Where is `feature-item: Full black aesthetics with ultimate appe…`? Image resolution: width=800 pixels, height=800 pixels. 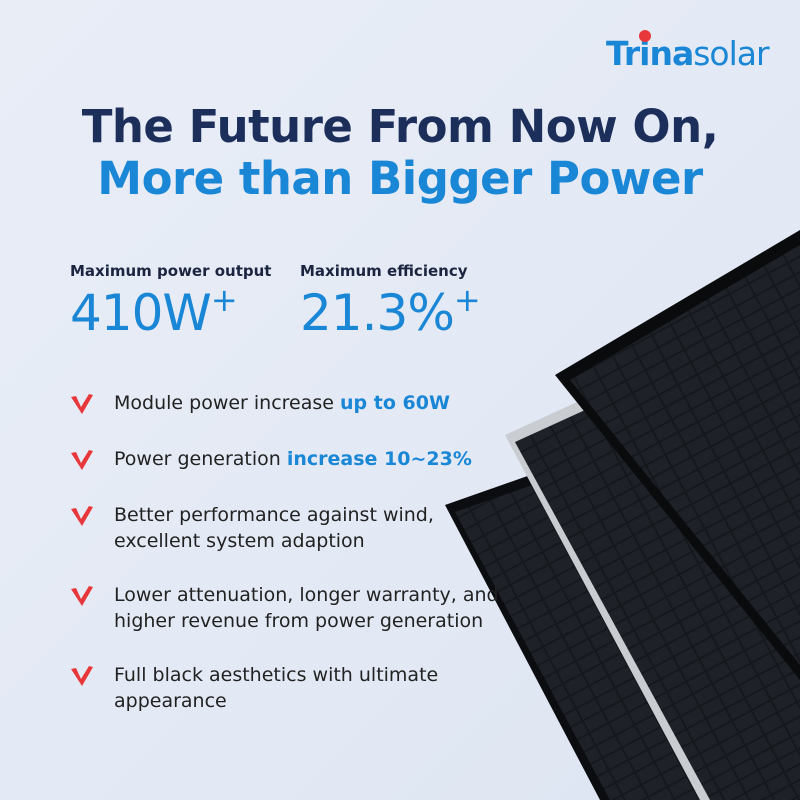 feature-item: Full black aesthetics with ultimate appe… is located at coordinates (310, 688).